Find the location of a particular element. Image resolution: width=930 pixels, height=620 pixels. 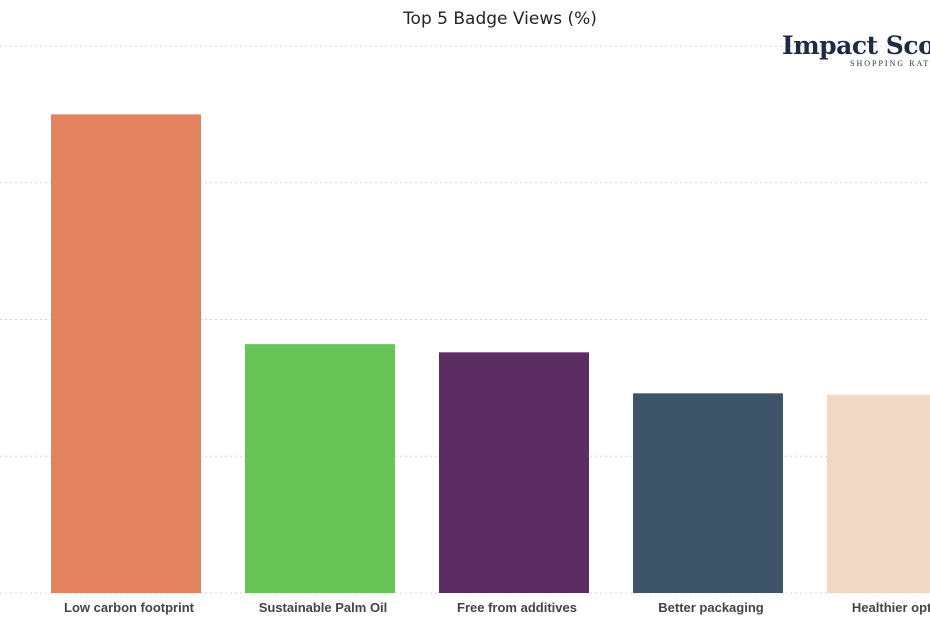

x-tick-label: Free from additives is located at coordinates (517, 607).